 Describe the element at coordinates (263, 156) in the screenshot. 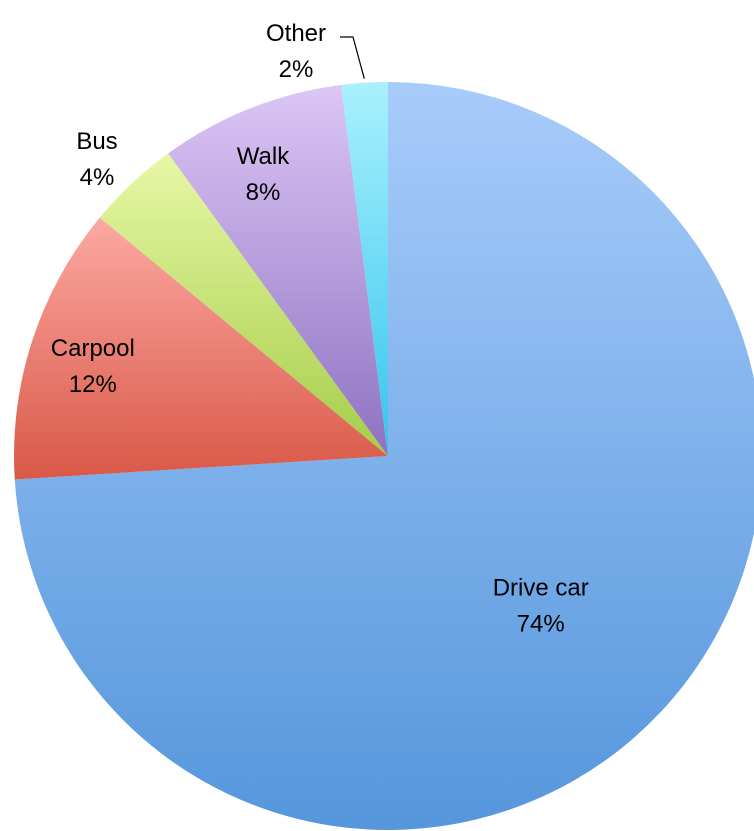

I see `category-label-walk: Walk` at that location.